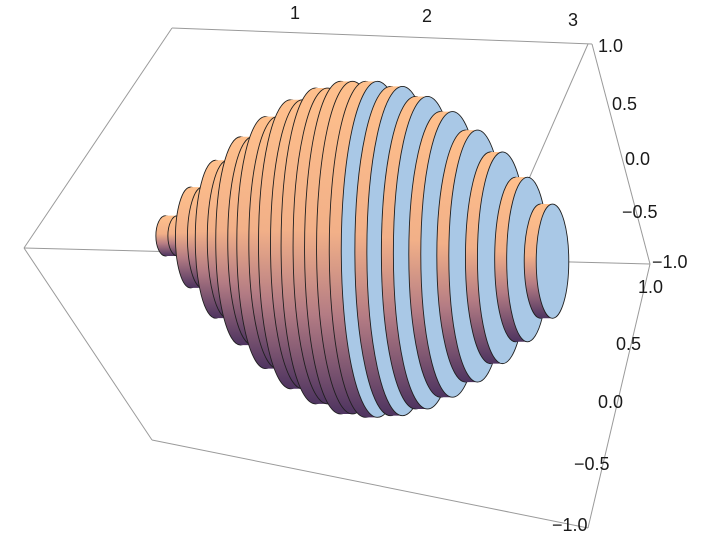 Image resolution: width=722 pixels, height=544 pixels. Describe the element at coordinates (628, 344) in the screenshot. I see `z-tick-label: 0.5` at that location.